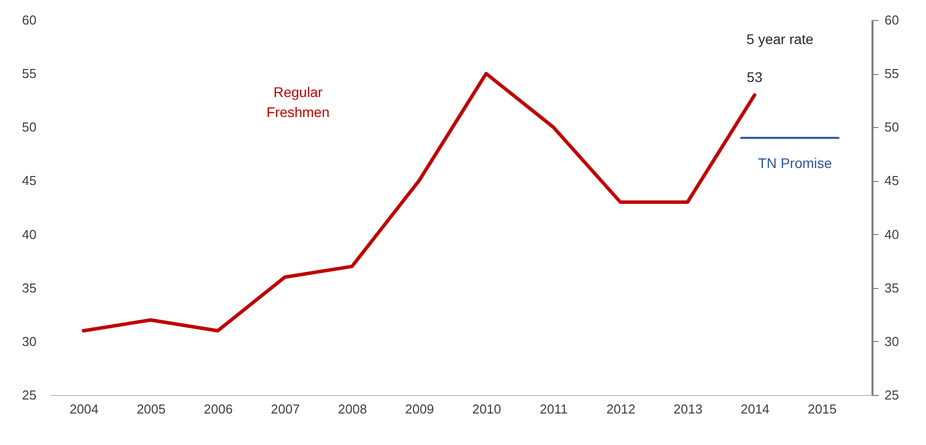 Image resolution: width=926 pixels, height=445 pixels. Describe the element at coordinates (29, 180) in the screenshot. I see `y-tick-label: 45` at that location.